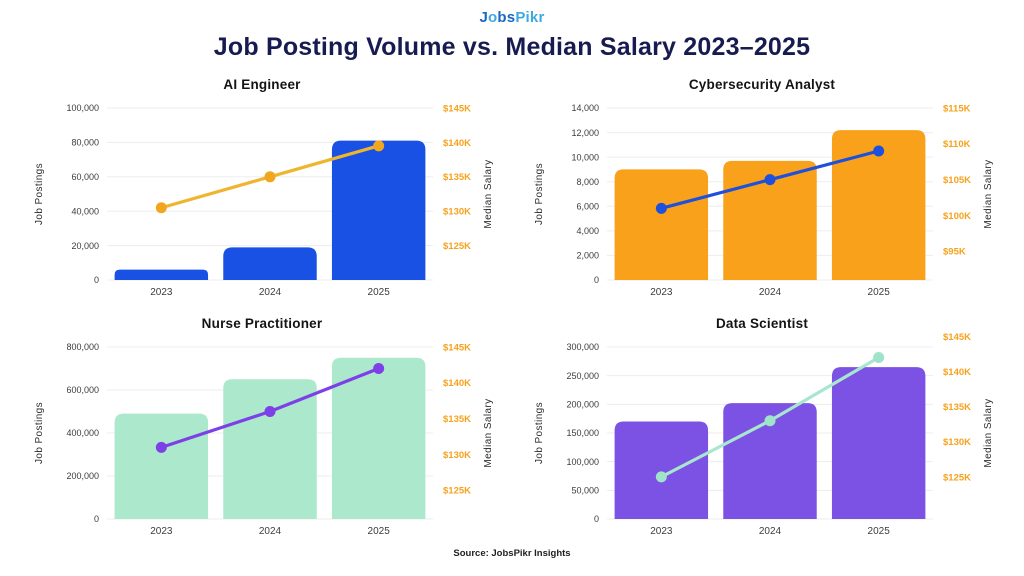 The height and width of the screenshot is (576, 1024). Describe the element at coordinates (587, 206) in the screenshot. I see `left-tick-label: 6,000` at that location.